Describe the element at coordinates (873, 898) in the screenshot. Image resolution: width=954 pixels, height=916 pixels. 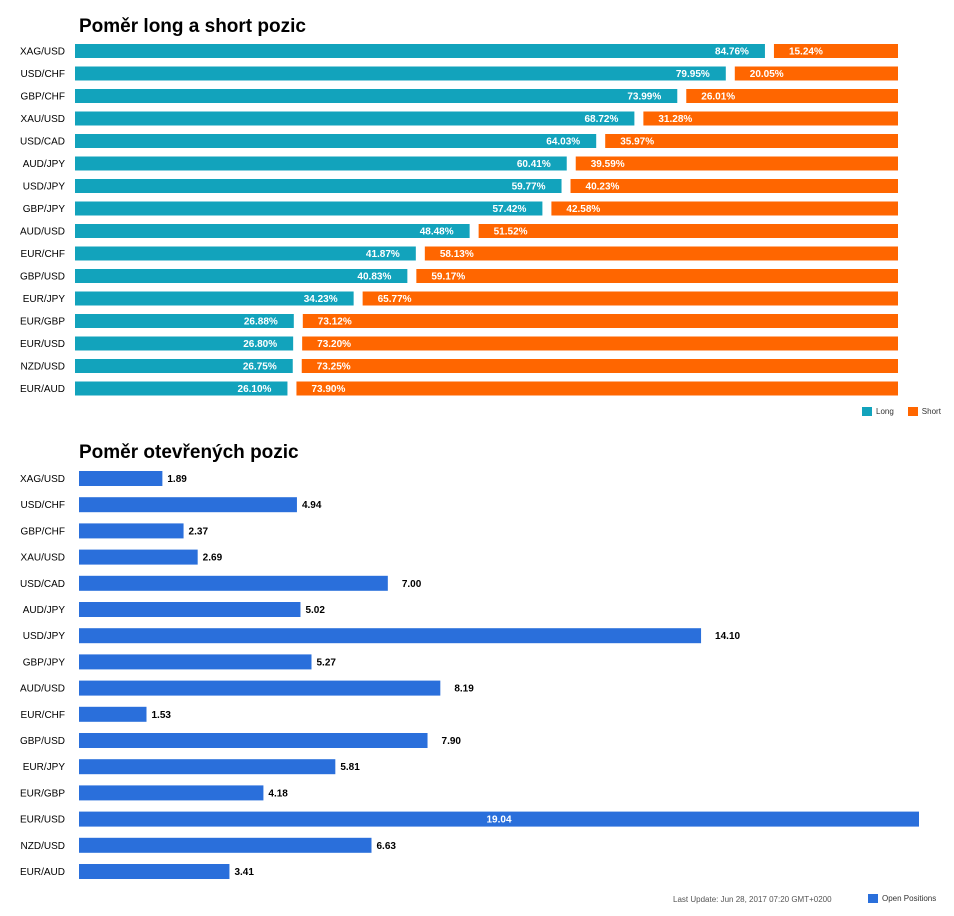
I see `legend-swatch-open-positions` at that location.